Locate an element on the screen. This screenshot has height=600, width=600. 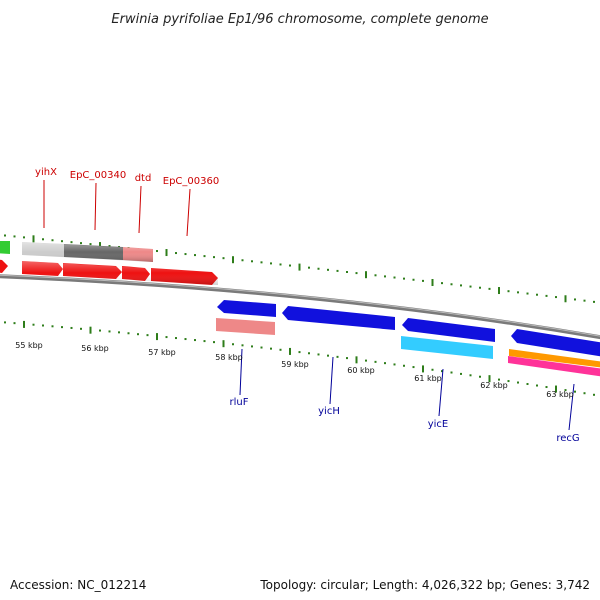
backbone-highlight is located at coordinates (300, 305).